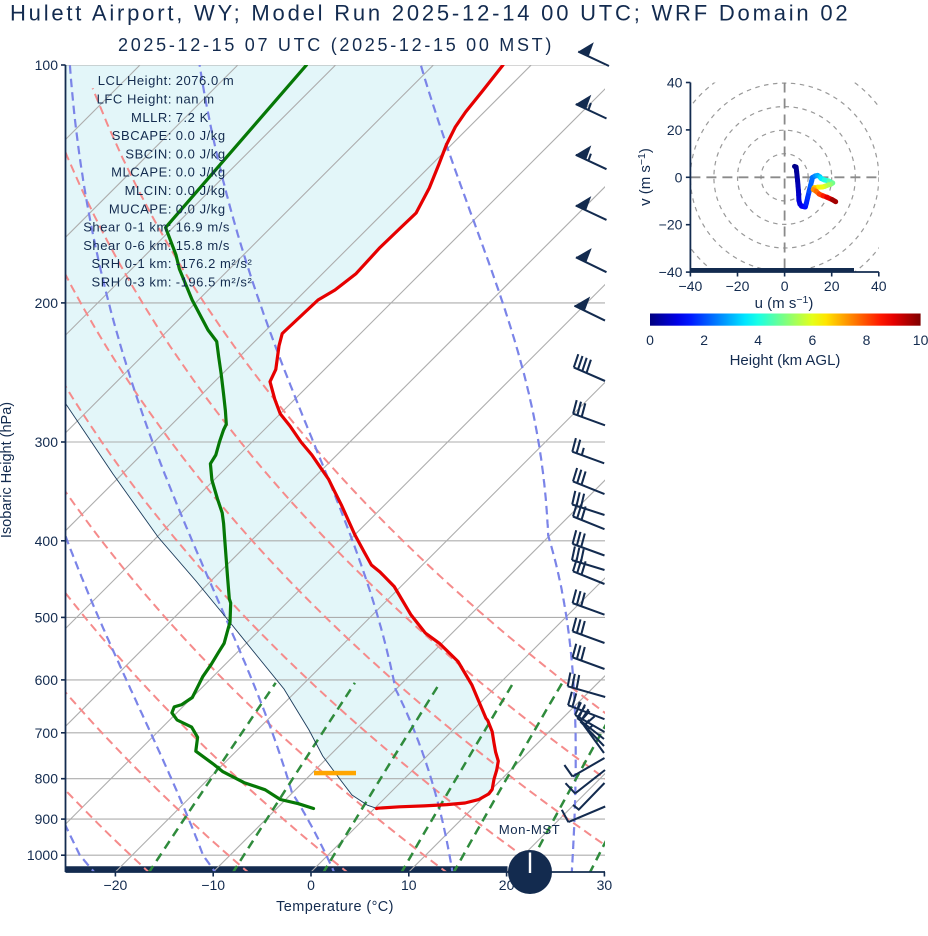 This screenshot has height=936, width=928. What do you see at coordinates (813, 340) in the screenshot?
I see `svg-text: 6` at bounding box center [813, 340].